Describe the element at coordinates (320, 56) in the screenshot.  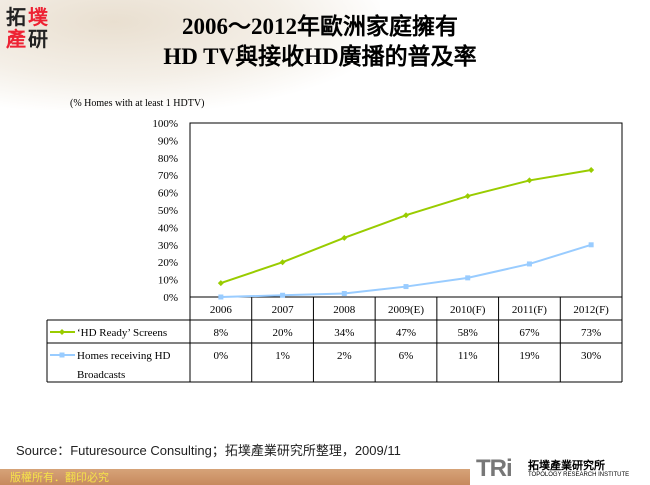
I see `title-line-2: HD TV與接收HD廣播的普及率` at that location.